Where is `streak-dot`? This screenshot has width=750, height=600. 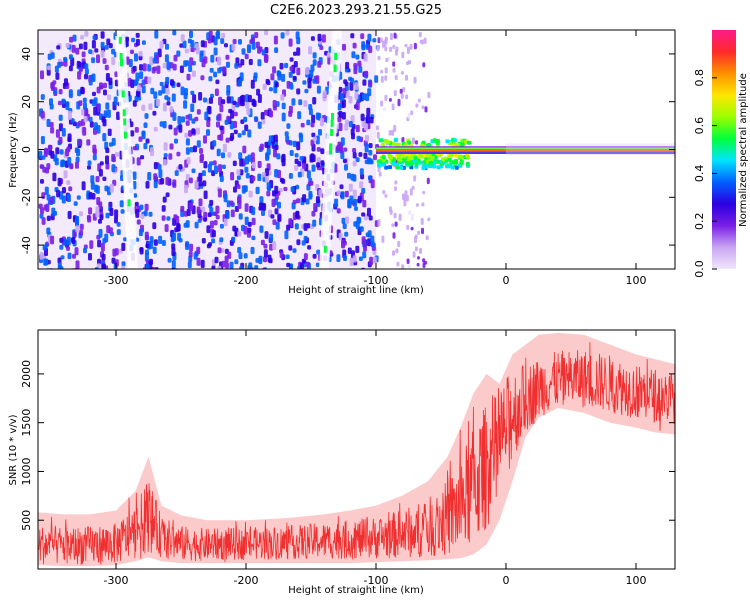 streak-dot is located at coordinates (121, 56).